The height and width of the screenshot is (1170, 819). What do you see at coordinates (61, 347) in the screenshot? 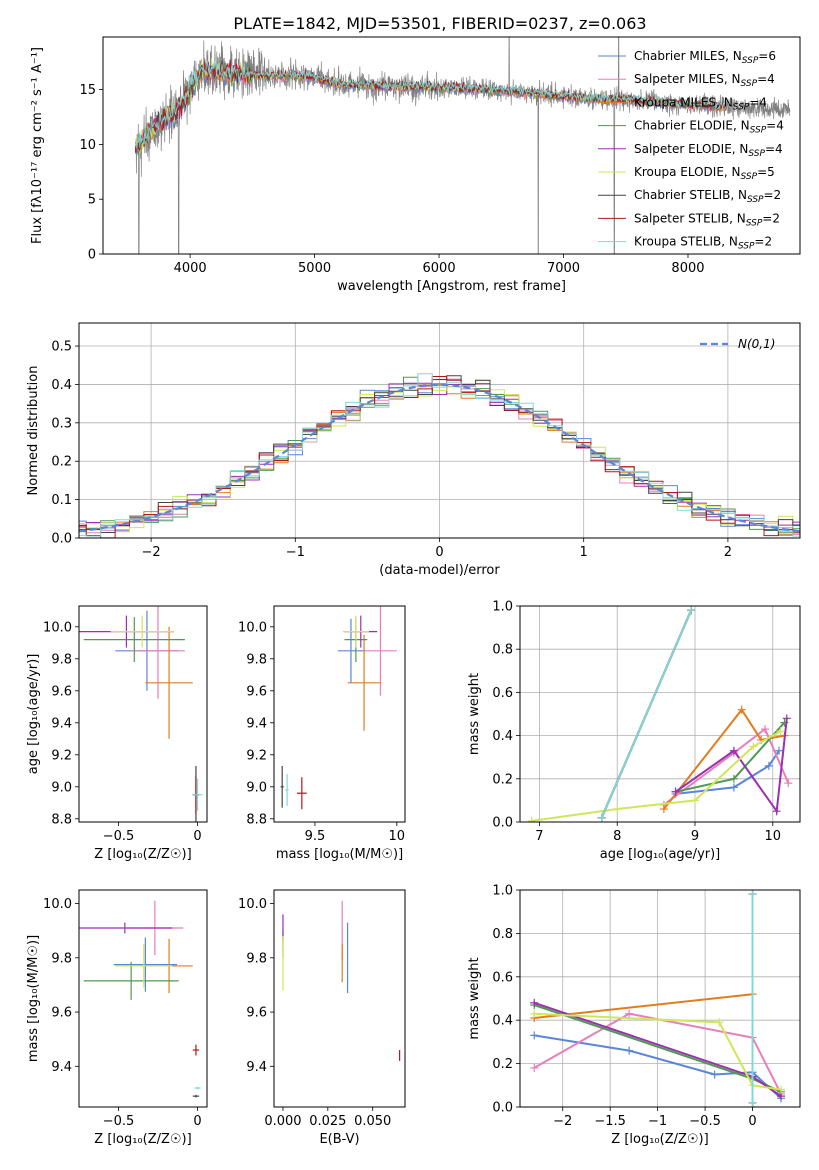
I see `y-tick-label: 0.5` at bounding box center [61, 347].